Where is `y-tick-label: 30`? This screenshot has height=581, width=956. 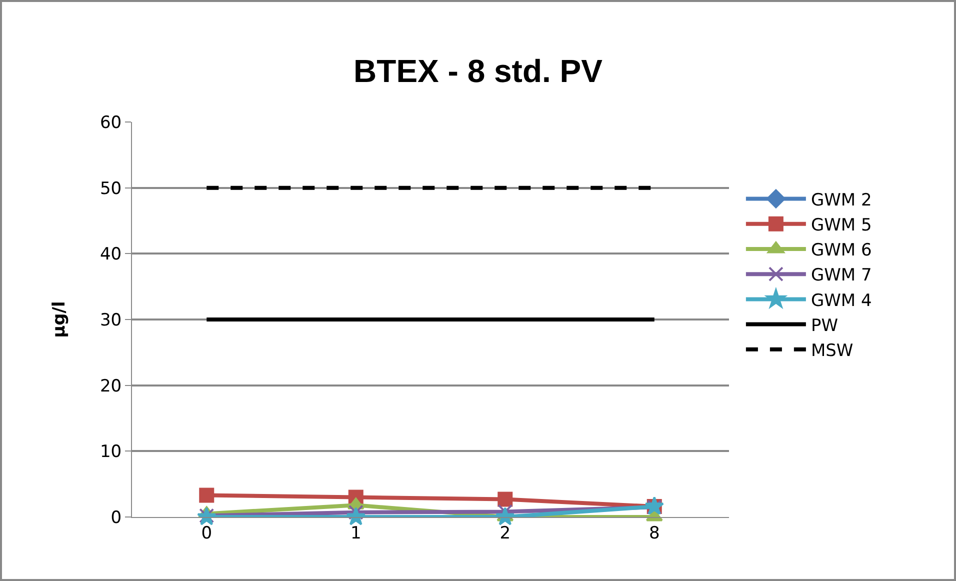 y-tick-label: 30 is located at coordinates (111, 320).